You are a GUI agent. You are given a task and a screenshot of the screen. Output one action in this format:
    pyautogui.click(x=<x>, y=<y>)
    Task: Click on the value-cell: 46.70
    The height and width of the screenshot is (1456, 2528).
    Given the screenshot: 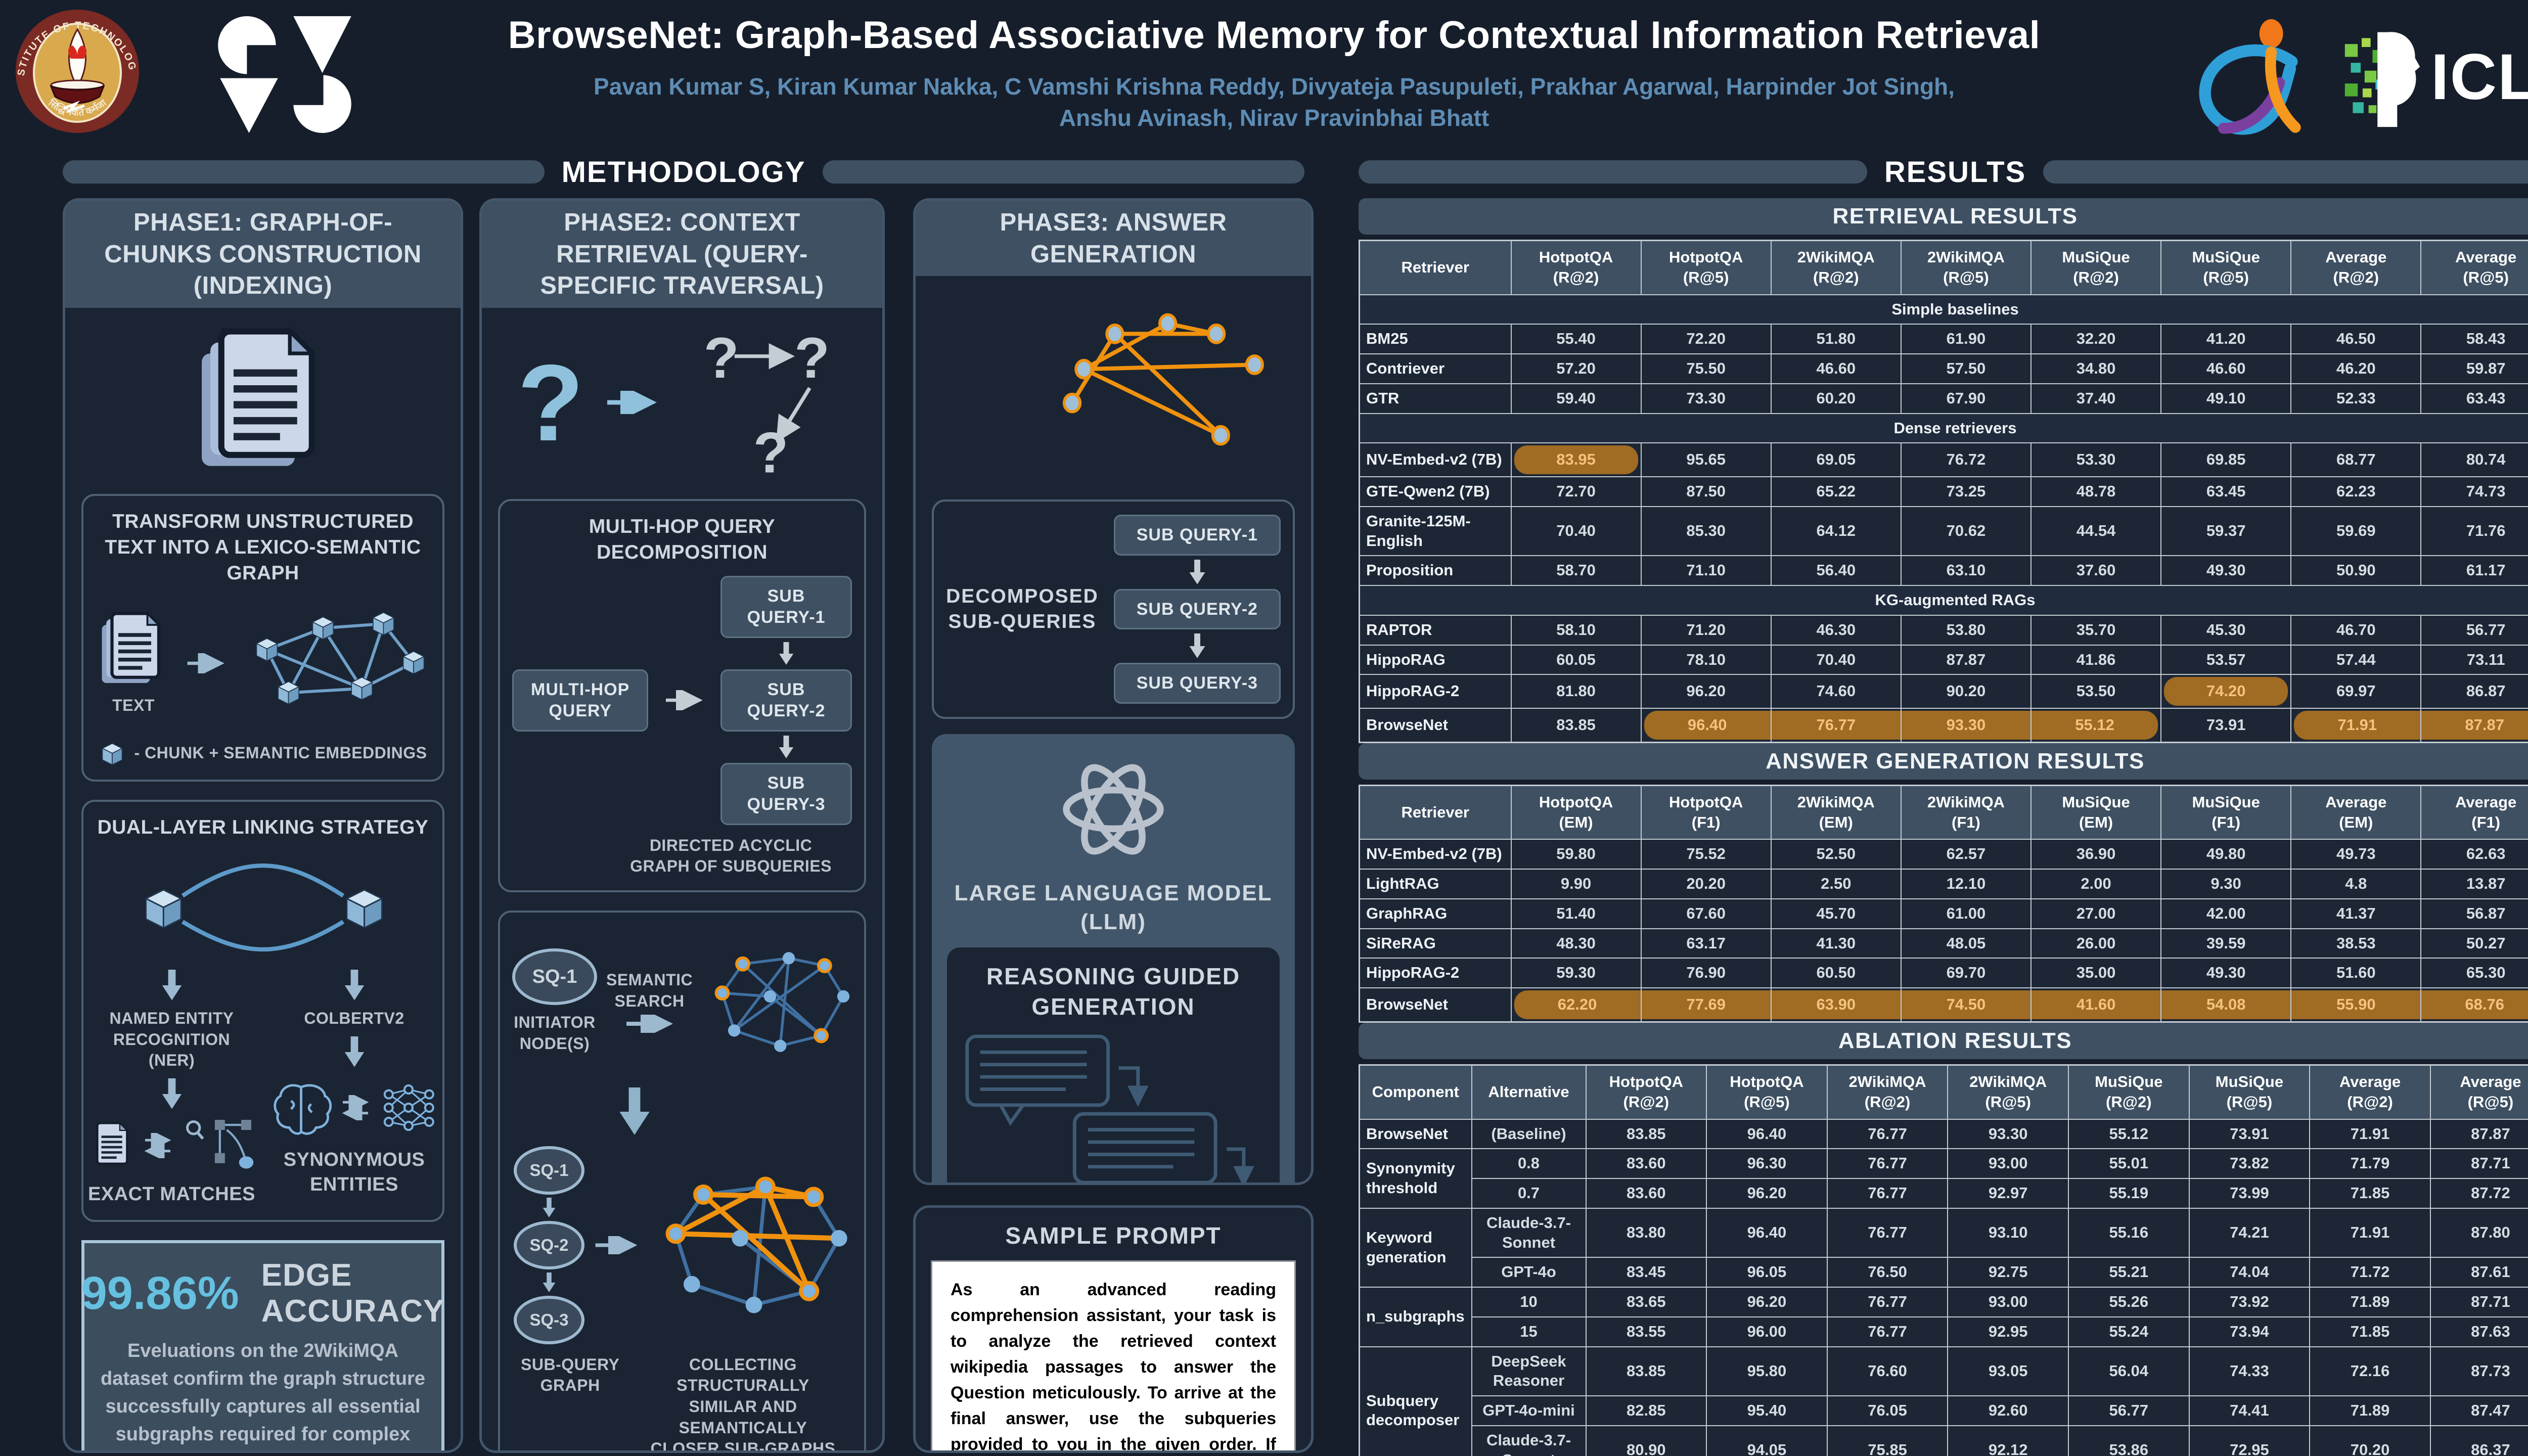 What is the action you would take?
    pyautogui.click(x=2356, y=630)
    